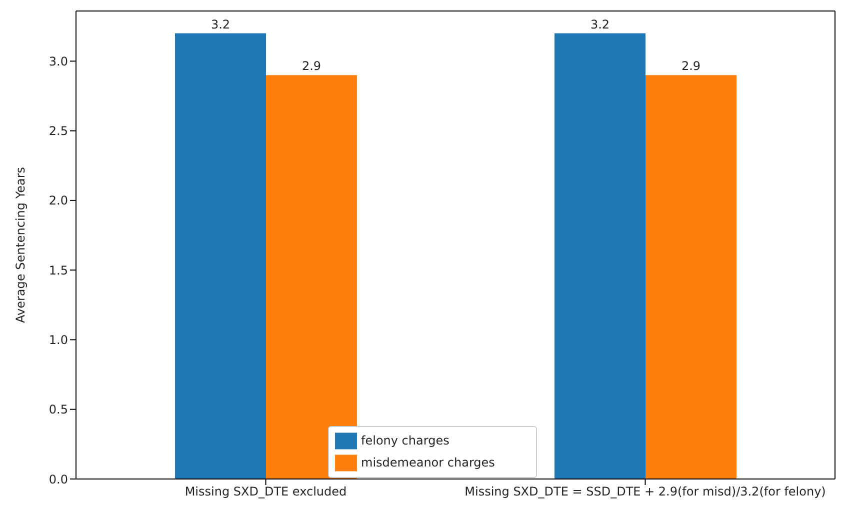  Describe the element at coordinates (645, 491) in the screenshot. I see `x-tick-label: Missing SXD_DTE = SSD_DTE + 2.9(for misd)/3.2(for felony)` at that location.